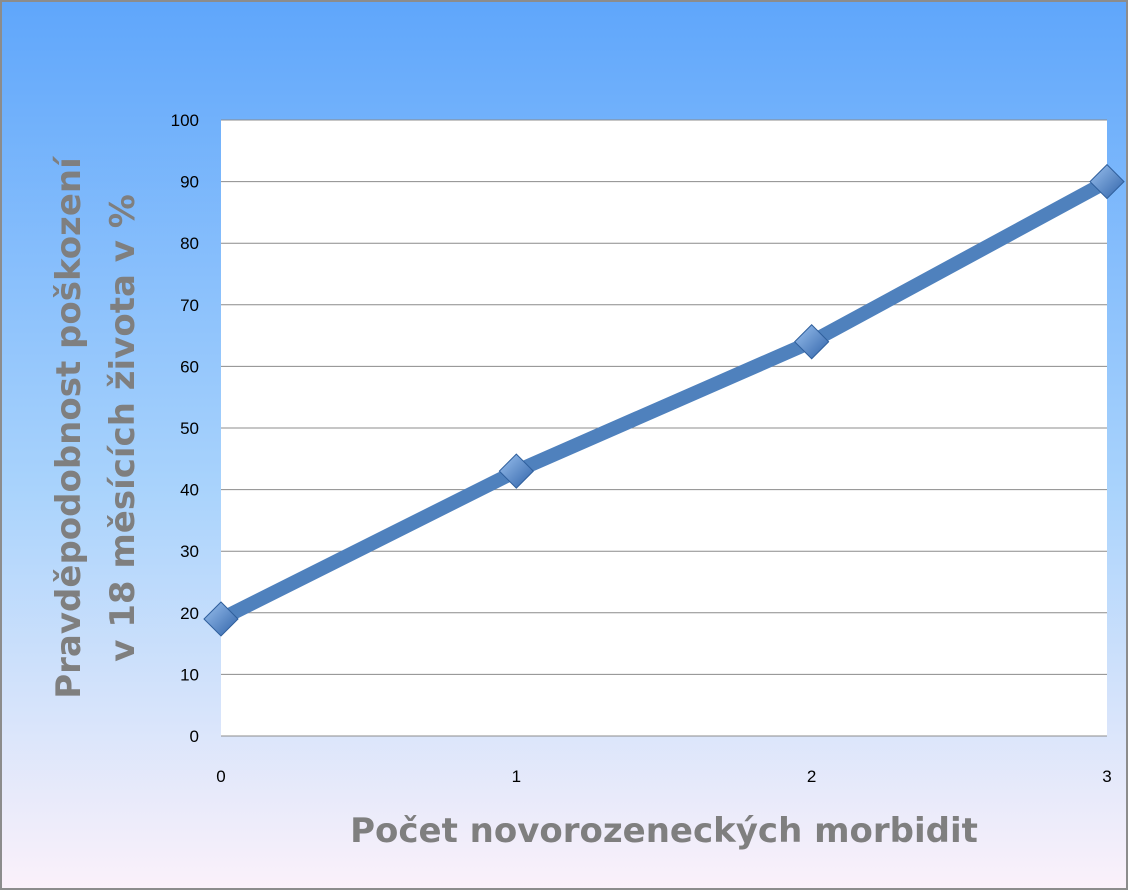  What do you see at coordinates (664, 831) in the screenshot?
I see `x-axis-title: Počet novorozeneckých morbidit` at bounding box center [664, 831].